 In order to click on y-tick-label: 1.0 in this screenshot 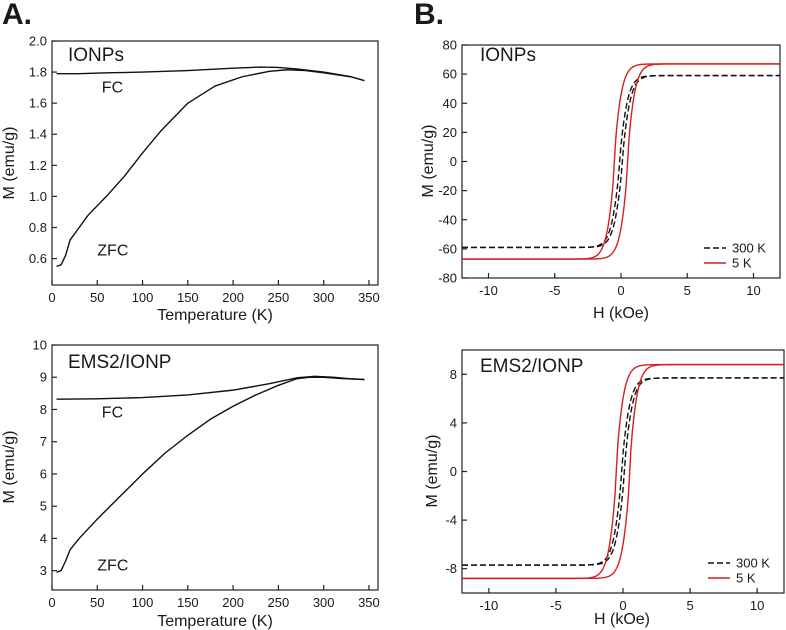, I will do `click(38, 196)`.